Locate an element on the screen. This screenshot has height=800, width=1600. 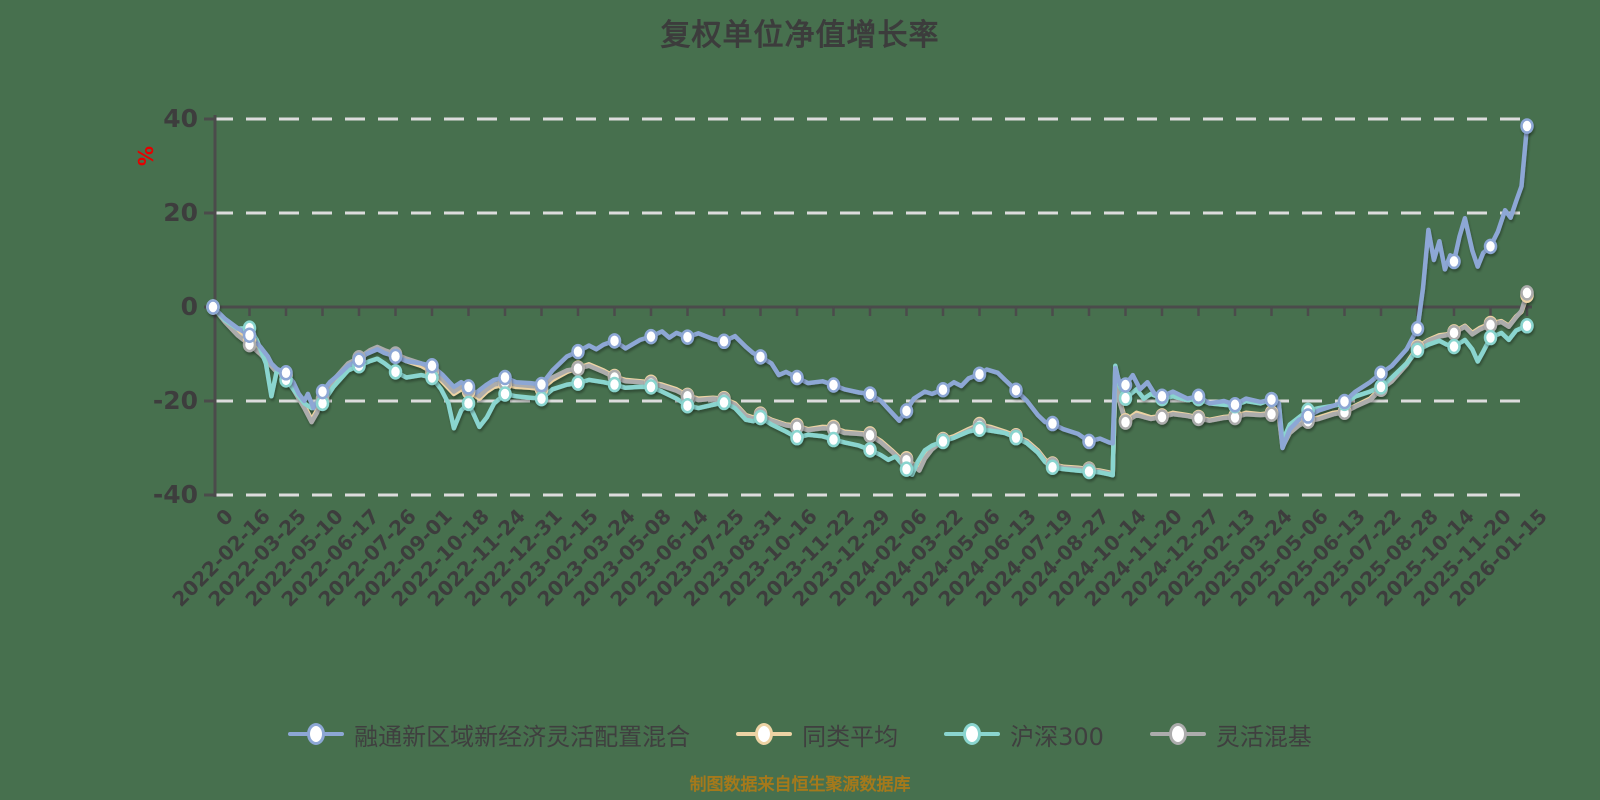
y-tick-label: -40 is located at coordinates (175, 494).